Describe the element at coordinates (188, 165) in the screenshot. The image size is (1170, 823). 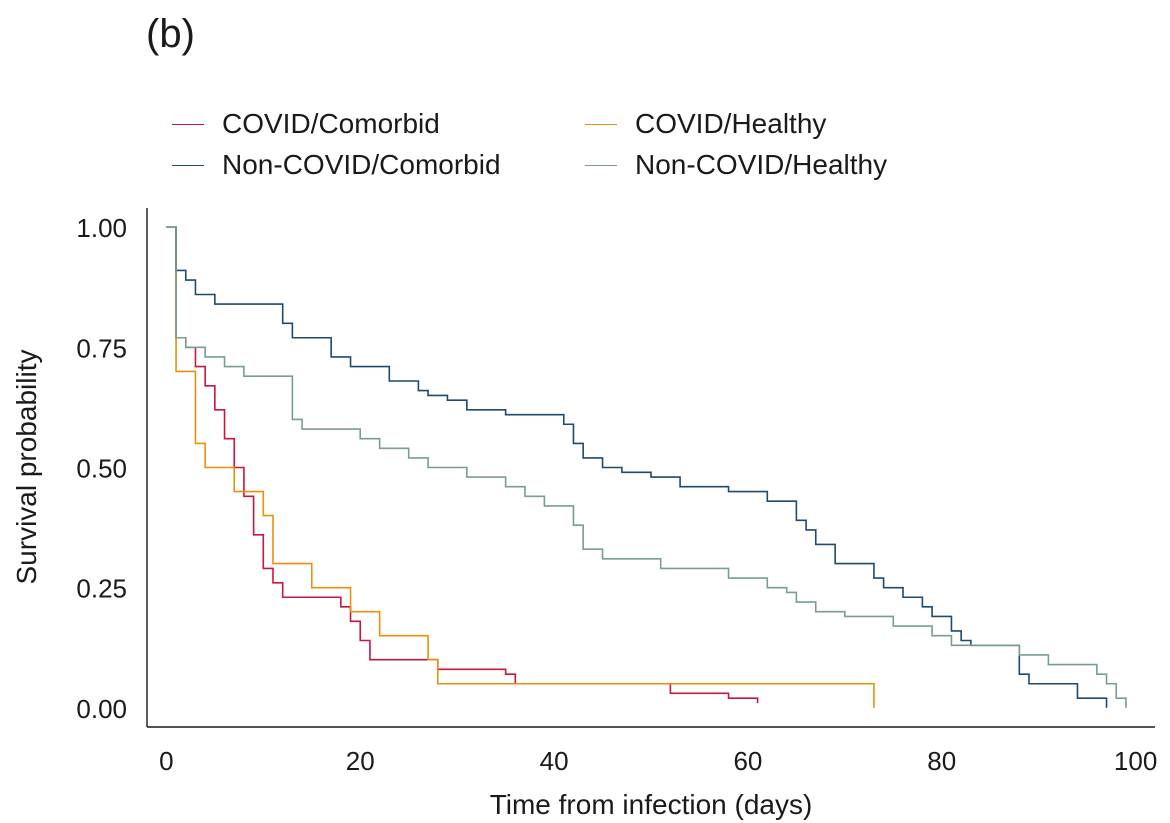
I see `legend-swatch-noncovid-comorbid` at that location.